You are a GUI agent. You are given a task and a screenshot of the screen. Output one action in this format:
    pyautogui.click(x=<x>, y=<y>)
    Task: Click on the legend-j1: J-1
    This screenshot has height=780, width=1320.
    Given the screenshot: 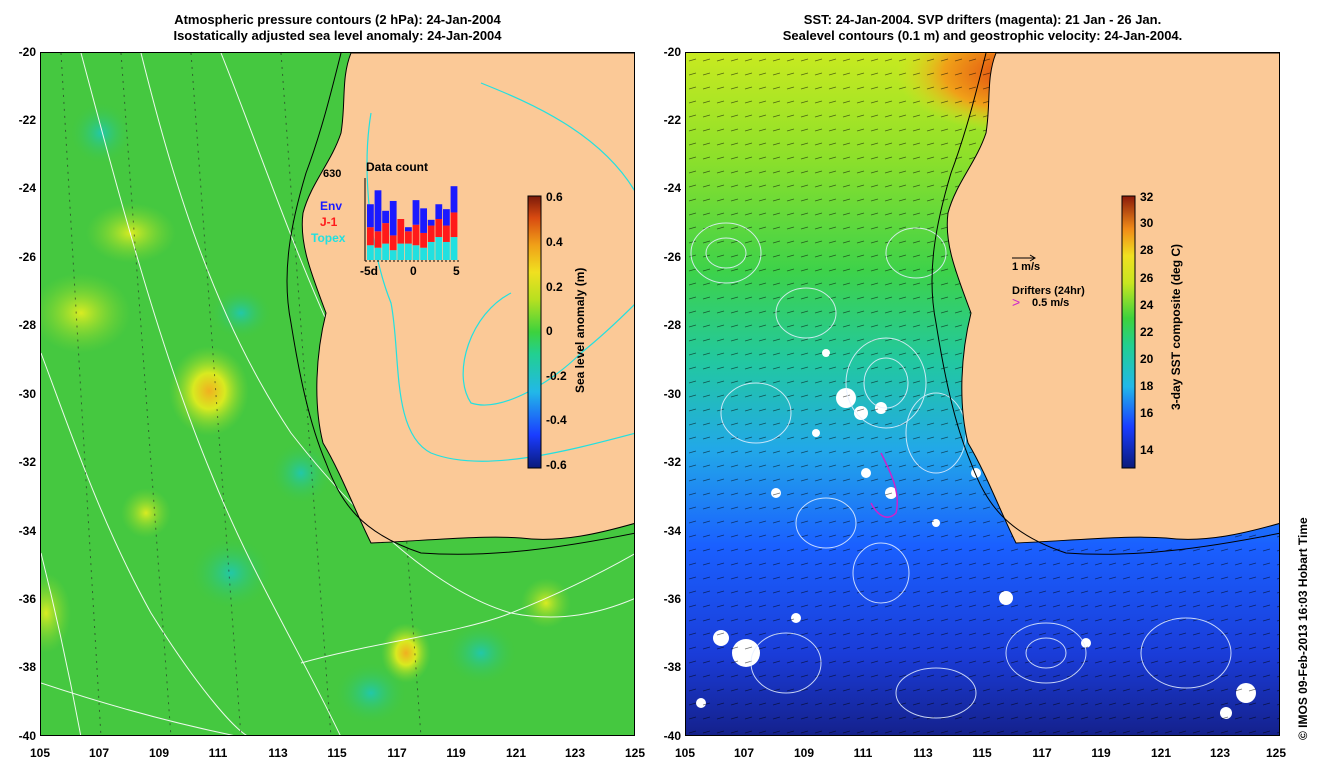 What is the action you would take?
    pyautogui.click(x=329, y=222)
    